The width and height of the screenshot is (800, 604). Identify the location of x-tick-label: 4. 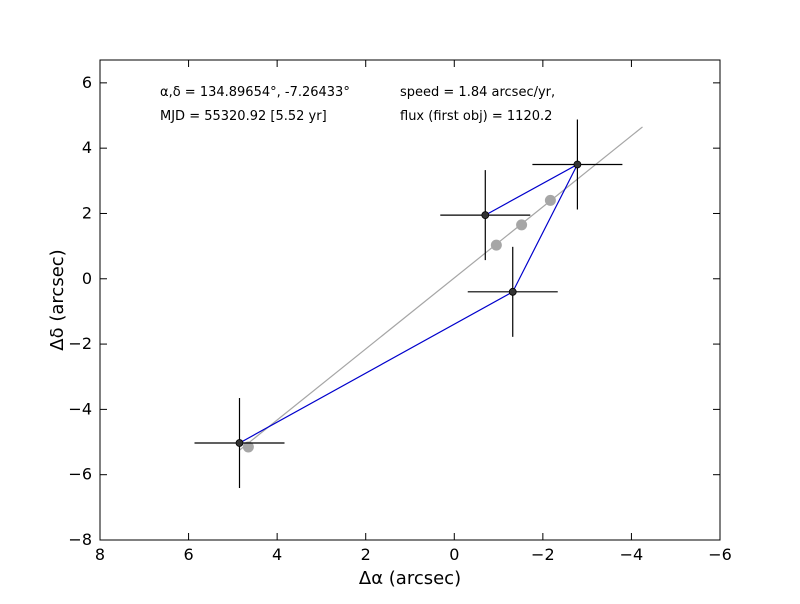
(277, 554).